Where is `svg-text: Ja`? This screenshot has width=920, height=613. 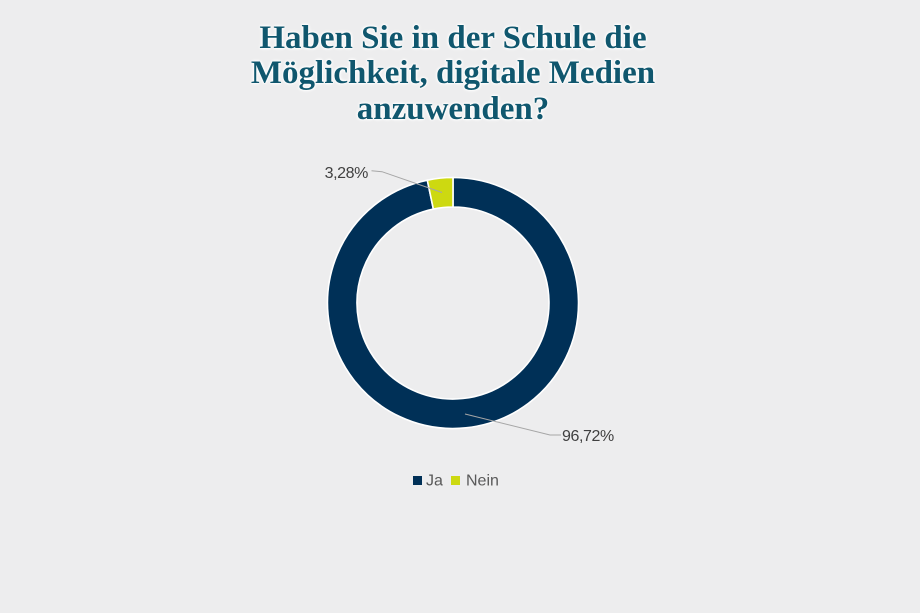
svg-text: Ja is located at coordinates (434, 480).